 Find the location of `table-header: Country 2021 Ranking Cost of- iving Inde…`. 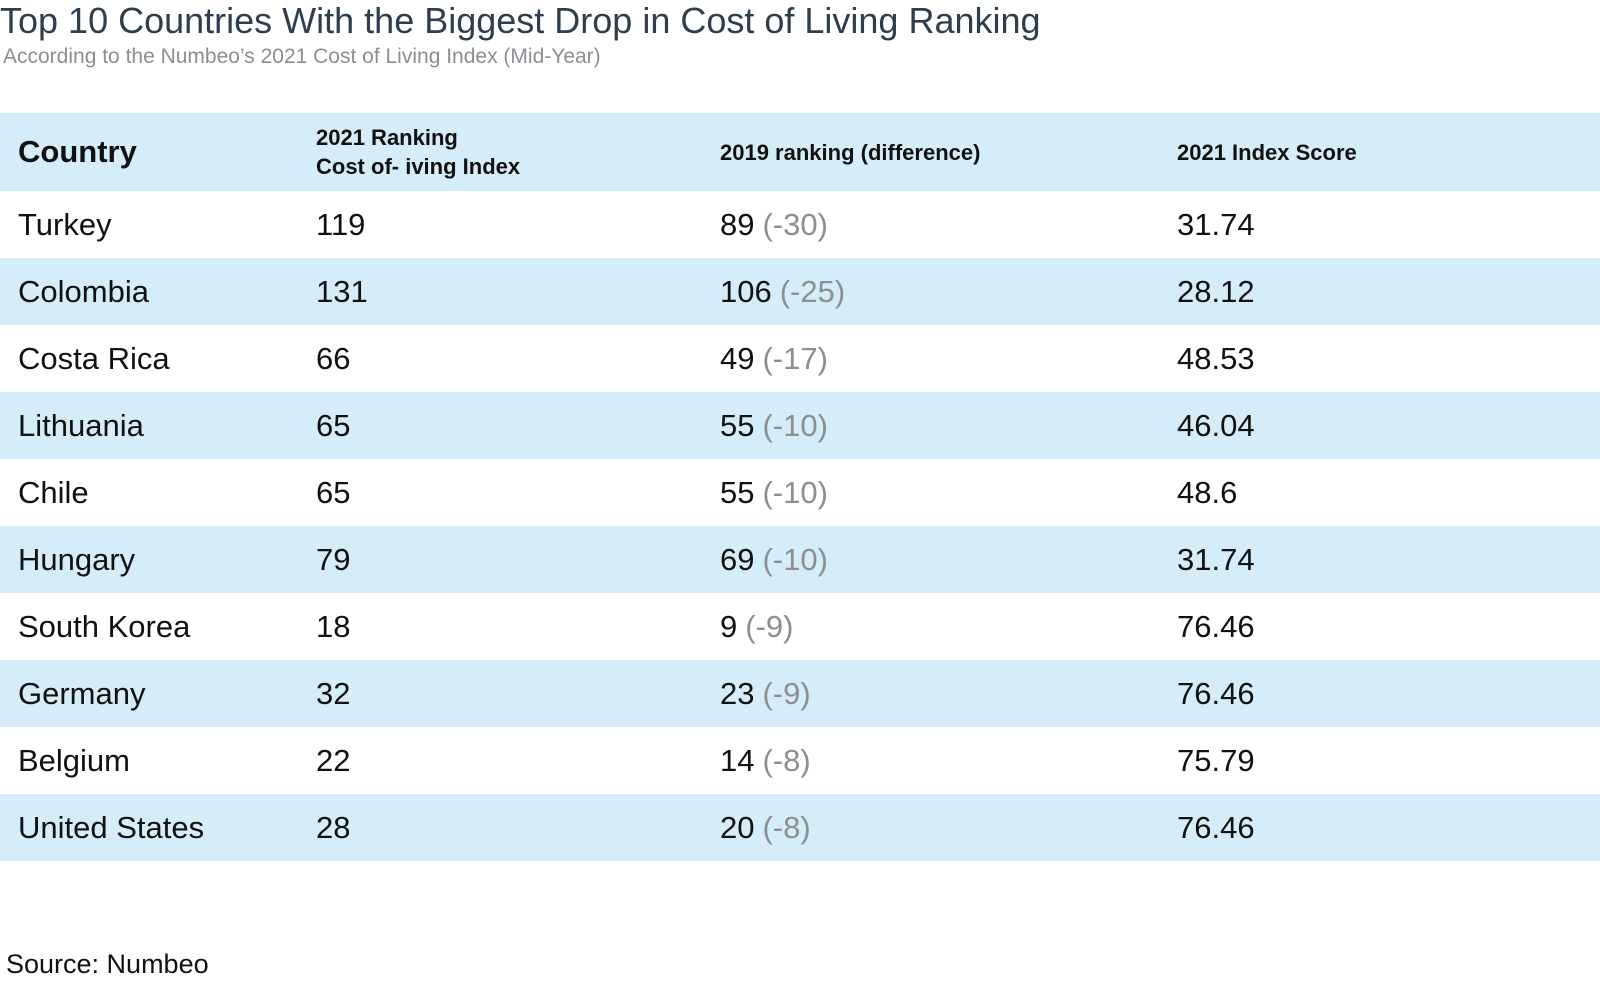

table-header: Country 2021 Ranking Cost of- iving Inde… is located at coordinates (800, 152).